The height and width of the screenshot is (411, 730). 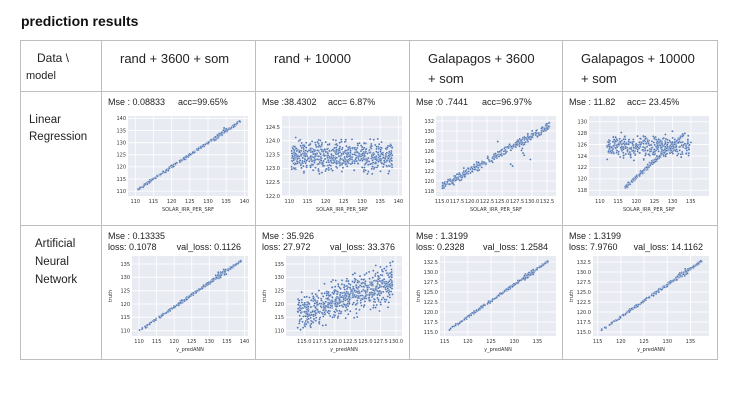 I want to click on y-tick-label: 135, so click(x=121, y=131).